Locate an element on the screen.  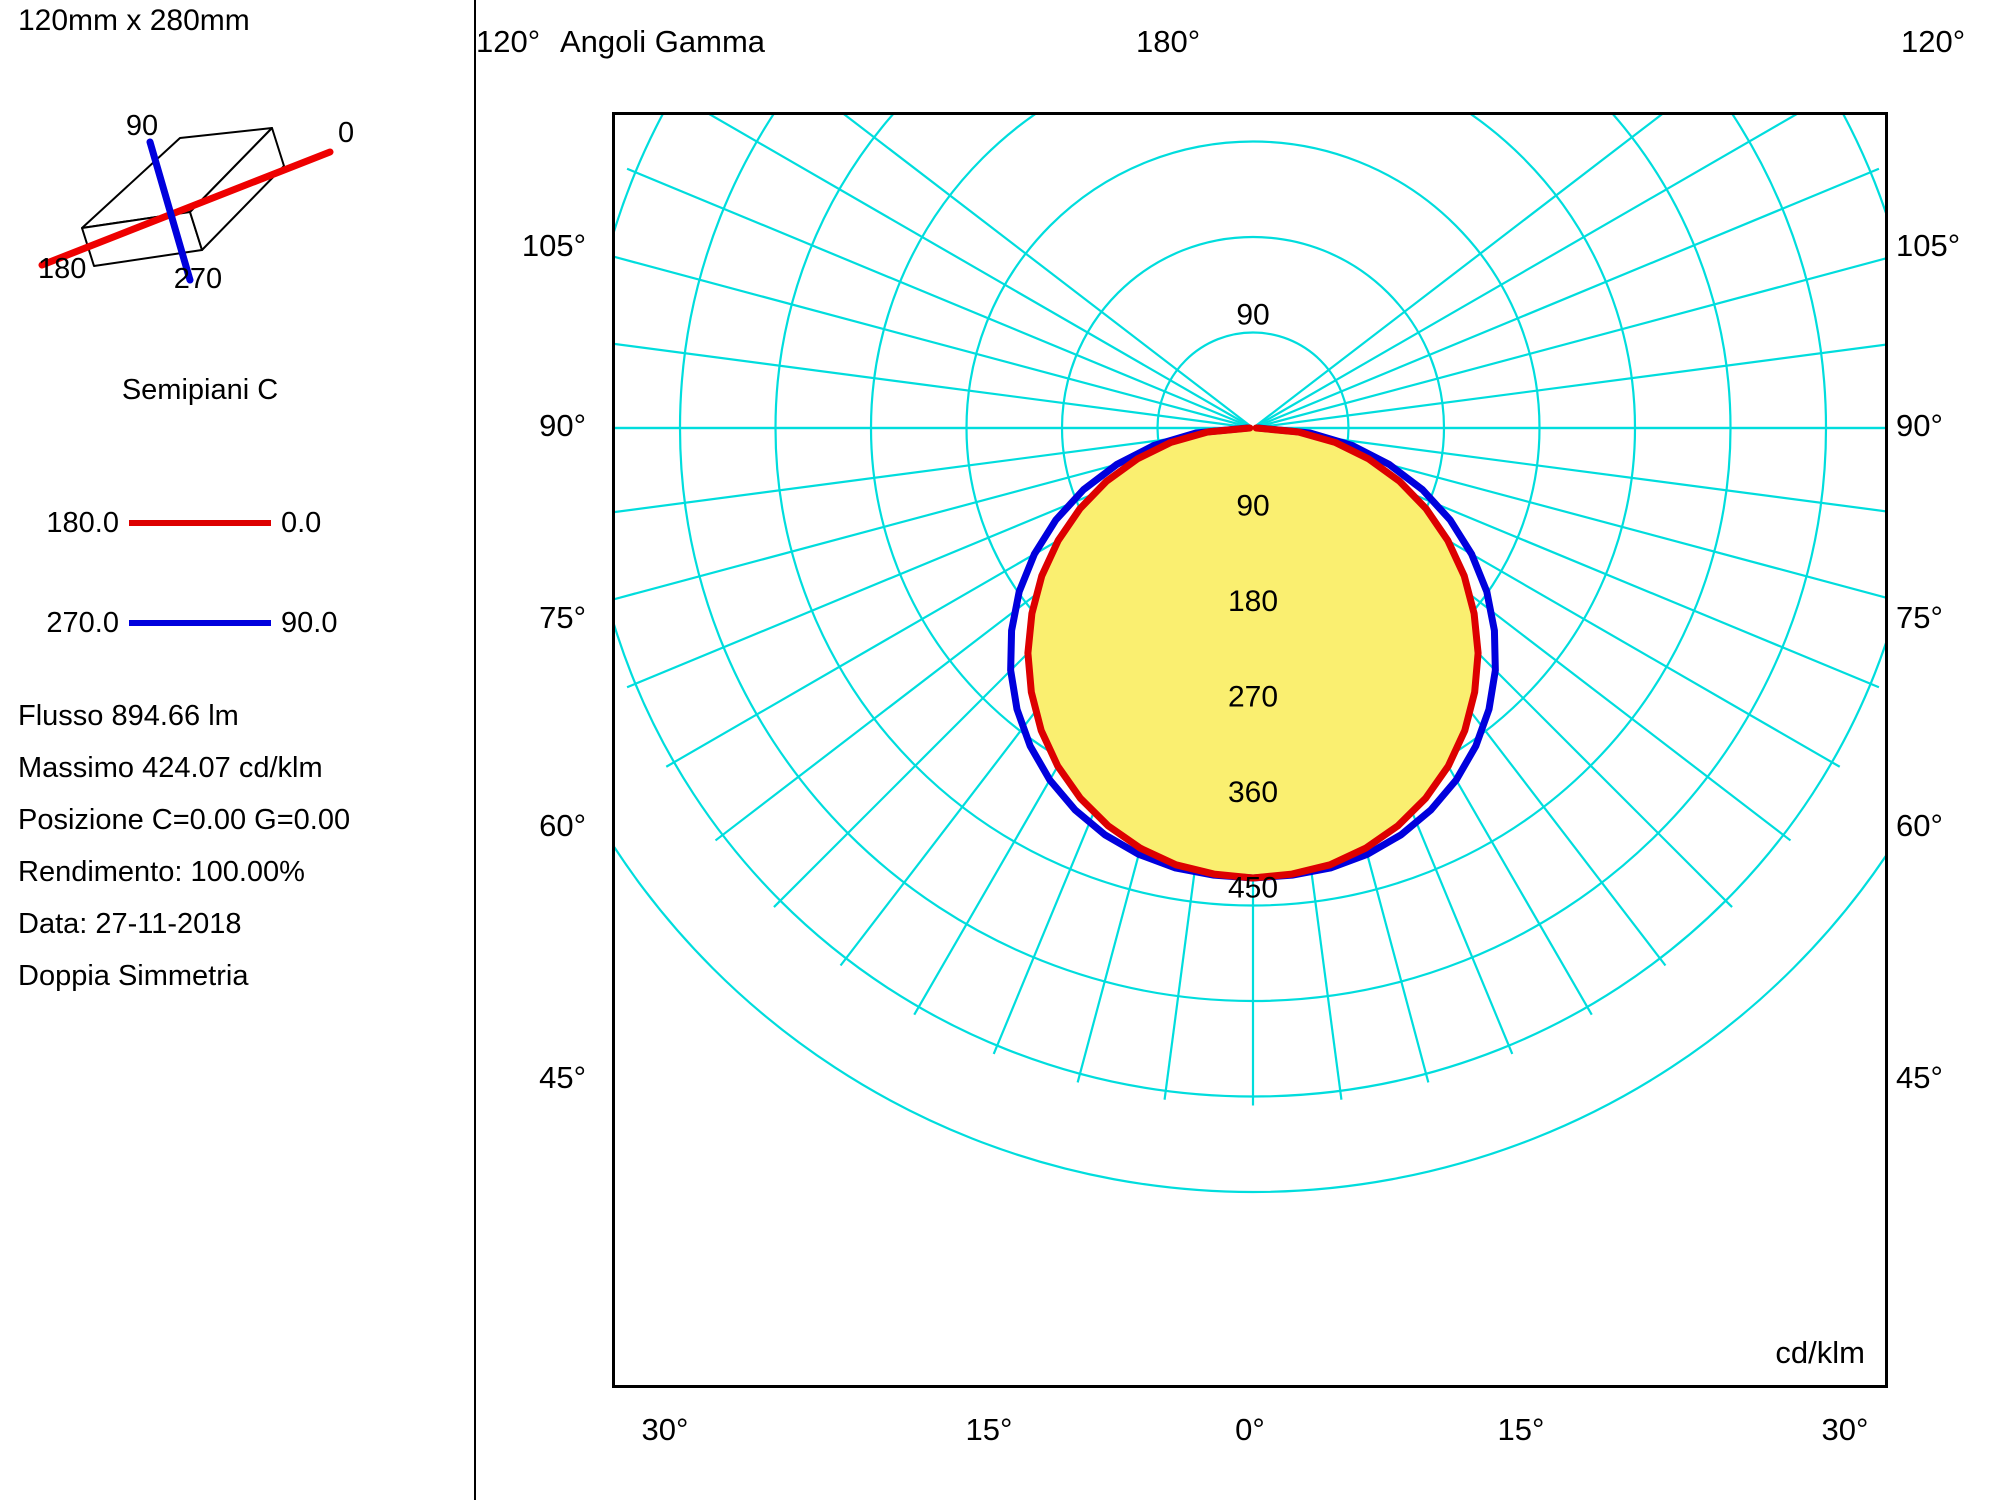
legend-item-c180-c0: 180.0 0.0 is located at coordinates (200, 523).